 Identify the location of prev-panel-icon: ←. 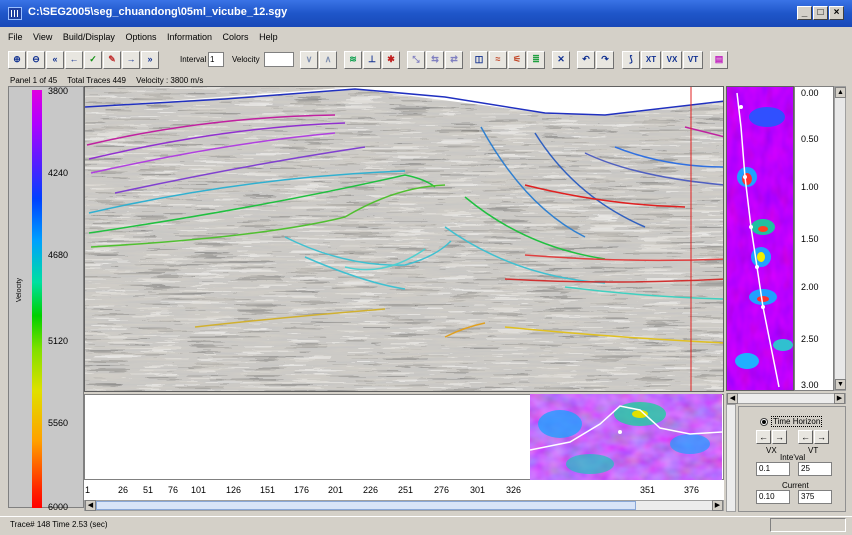
(74, 60).